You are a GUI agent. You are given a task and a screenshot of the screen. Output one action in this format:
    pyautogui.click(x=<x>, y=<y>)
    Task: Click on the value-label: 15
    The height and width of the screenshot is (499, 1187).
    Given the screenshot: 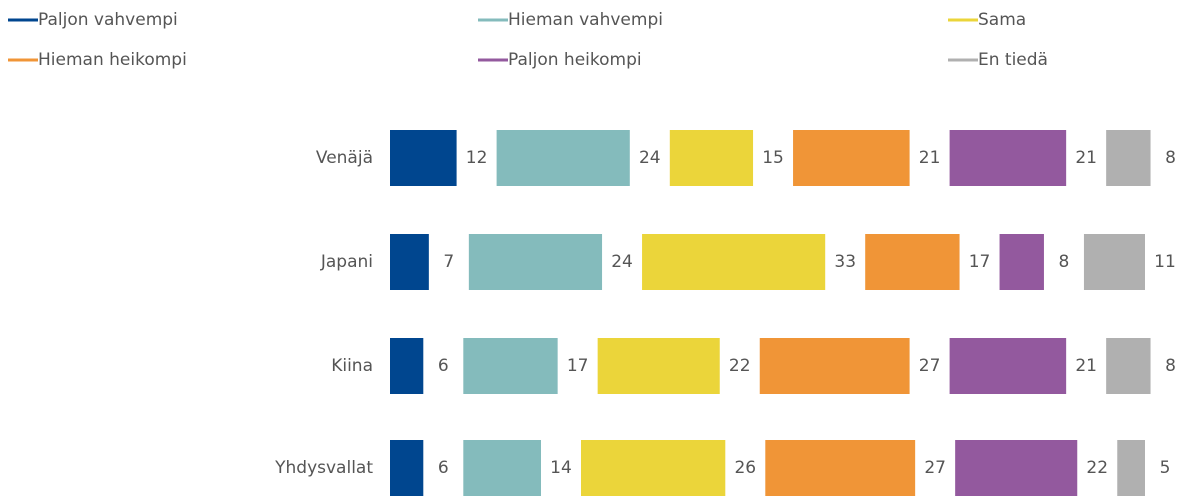 What is the action you would take?
    pyautogui.click(x=773, y=158)
    